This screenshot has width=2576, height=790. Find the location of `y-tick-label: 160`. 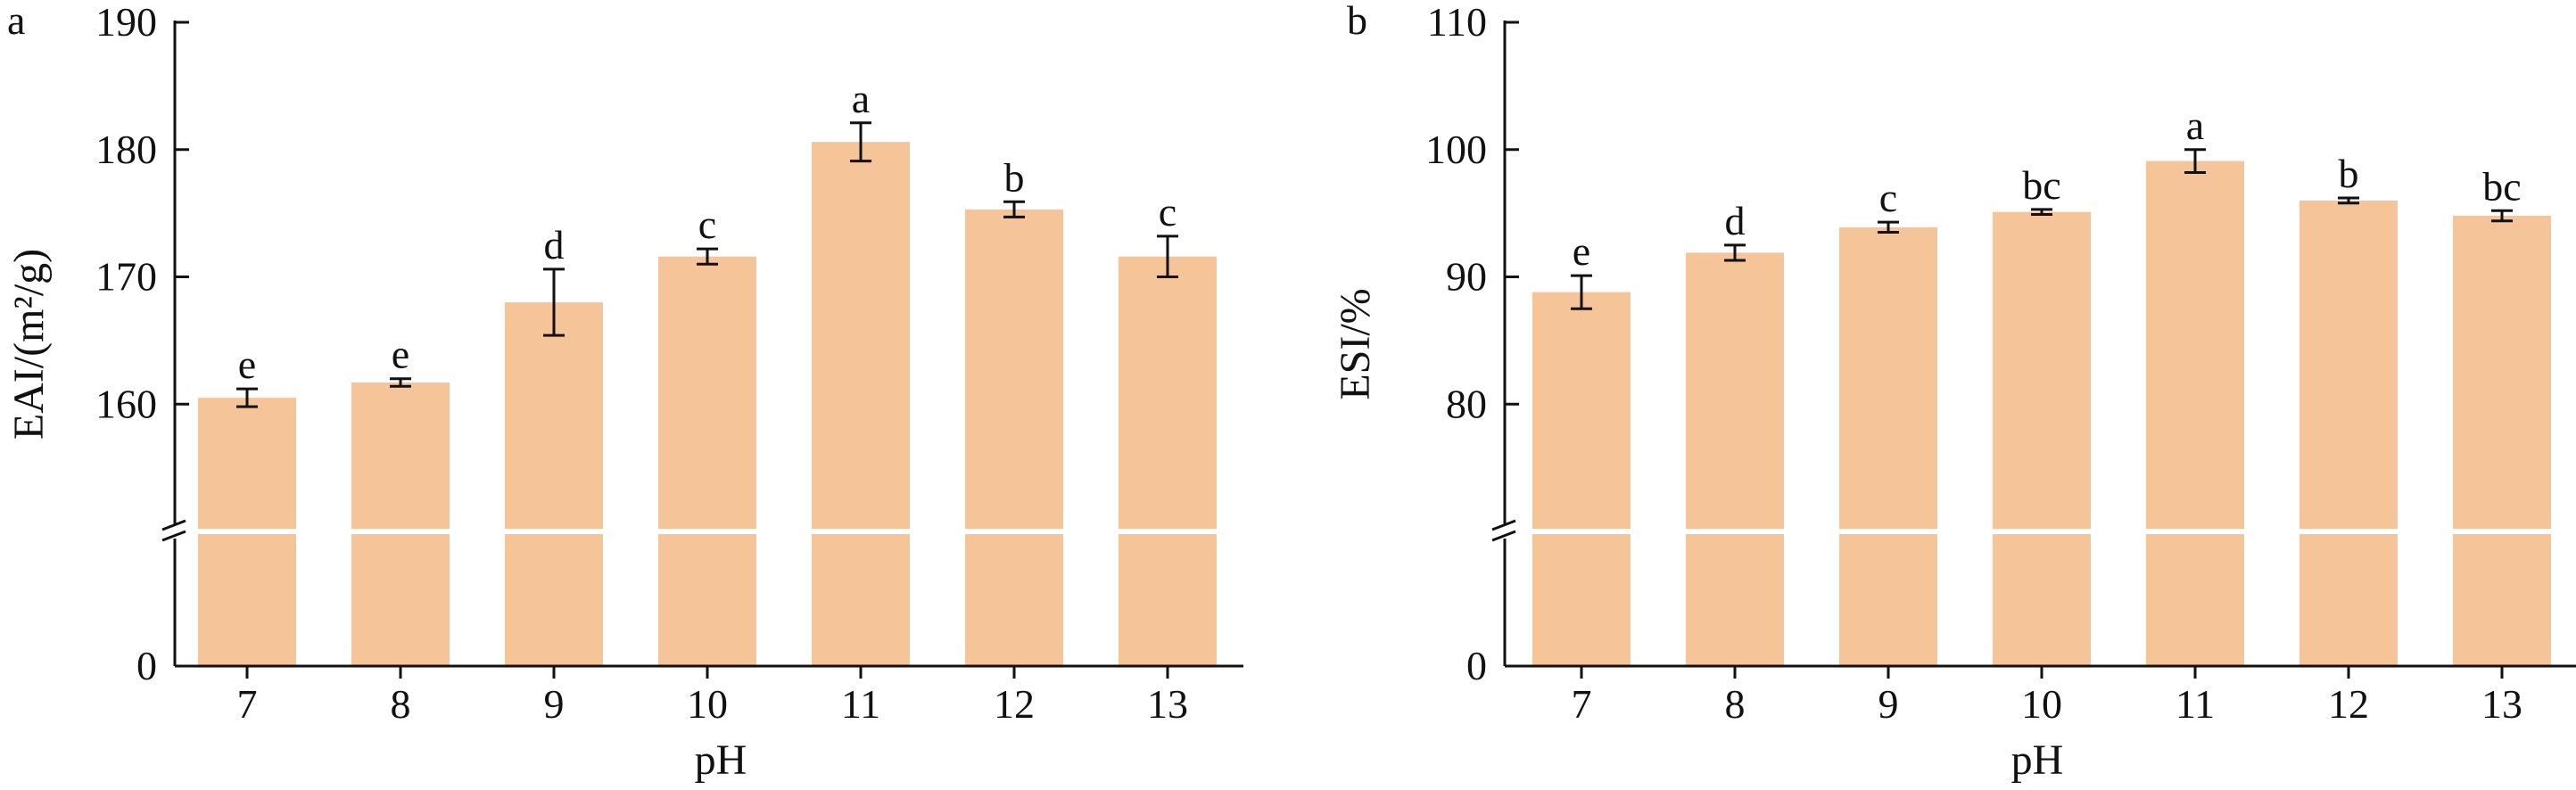

y-tick-label: 160 is located at coordinates (126, 403).